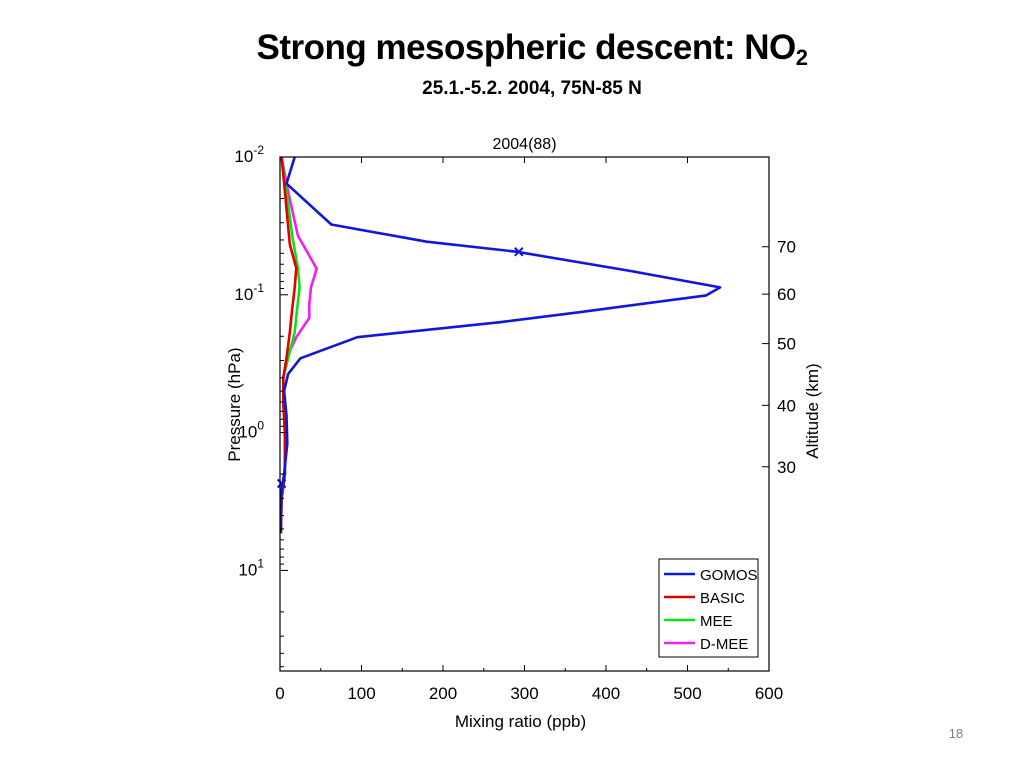 The width and height of the screenshot is (1024, 768). I want to click on y-tick-label: 10¹, so click(251, 567).